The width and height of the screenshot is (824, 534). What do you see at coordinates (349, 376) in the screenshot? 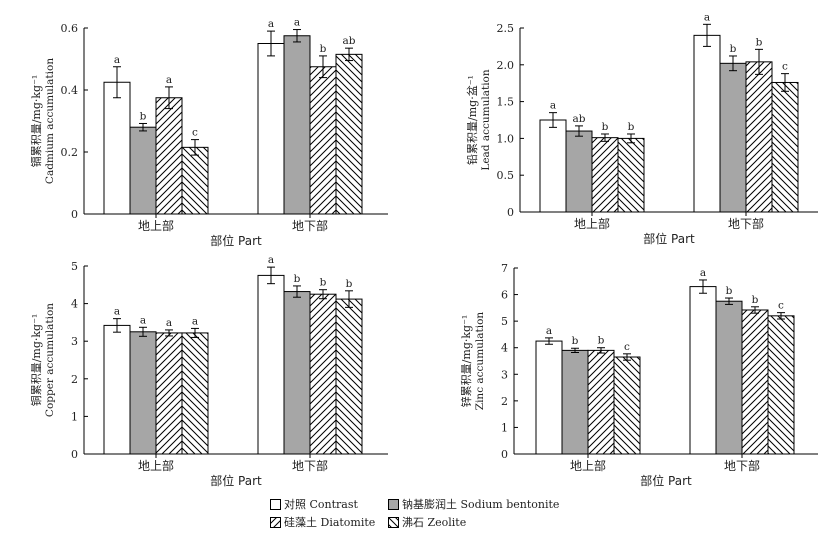
I see `bar-copper-s3-c1` at bounding box center [349, 376].